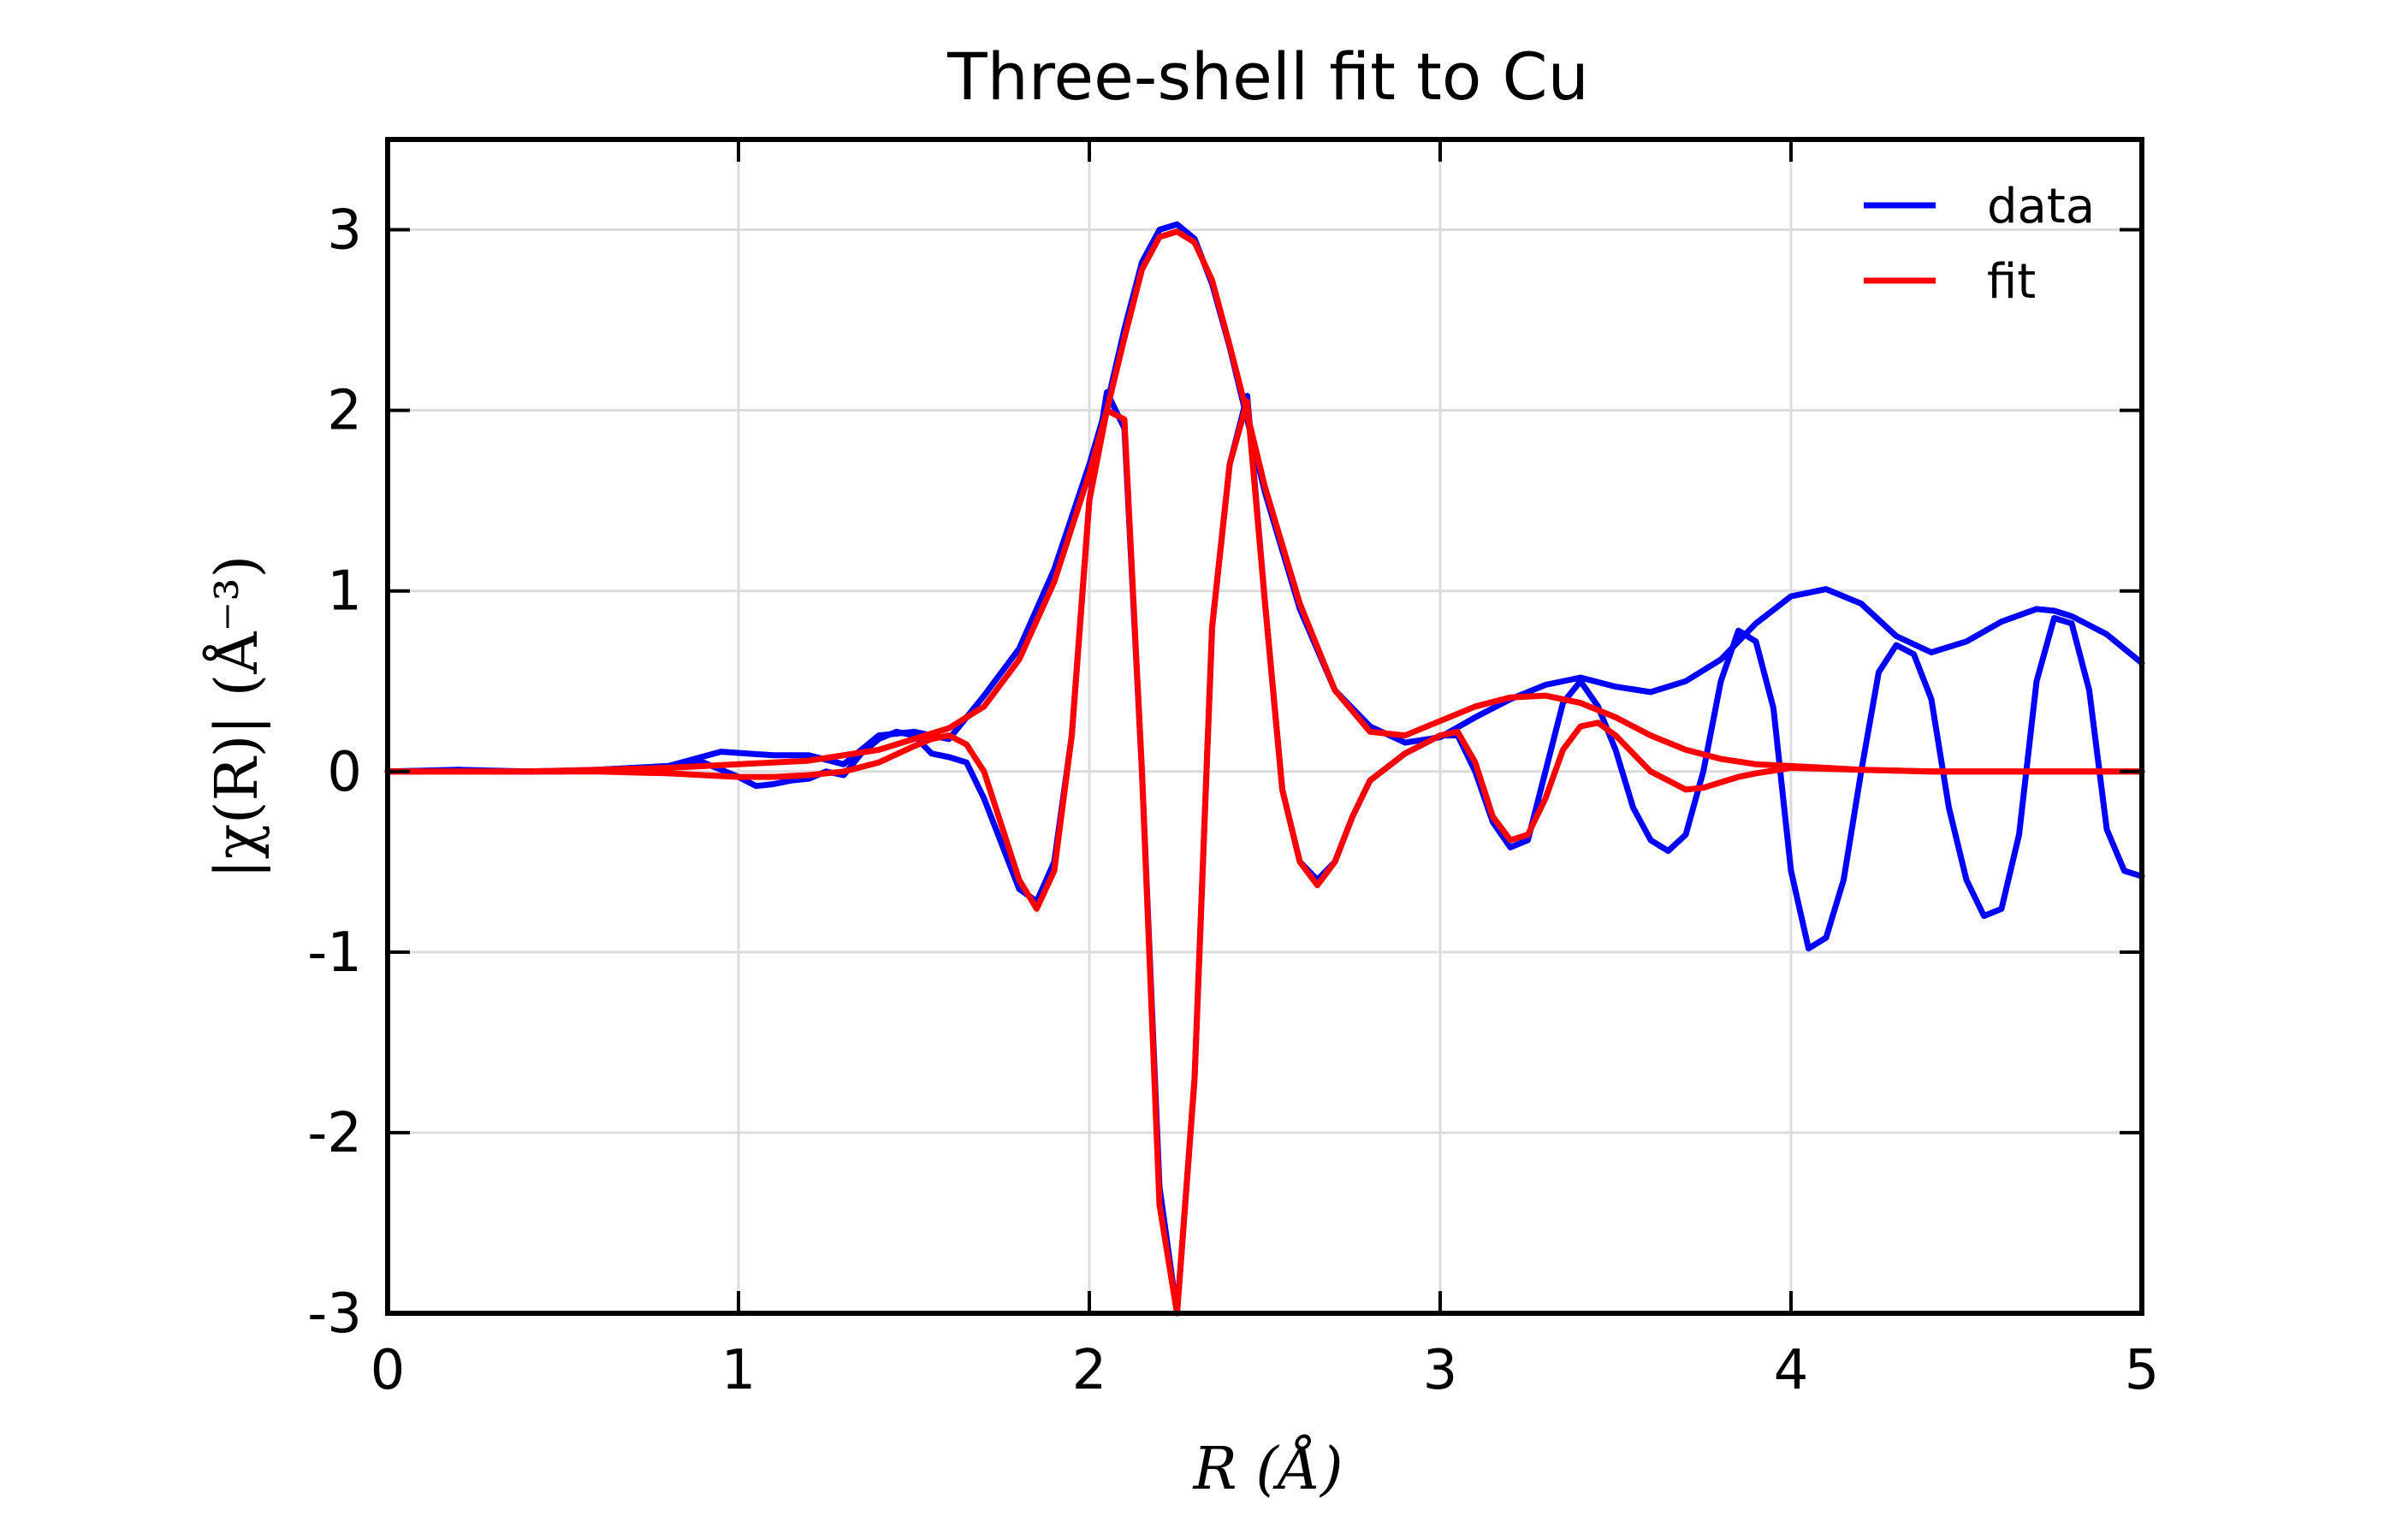 The height and width of the screenshot is (1540, 2396). I want to click on x-axis-label: R (Å), so click(1267, 1469).